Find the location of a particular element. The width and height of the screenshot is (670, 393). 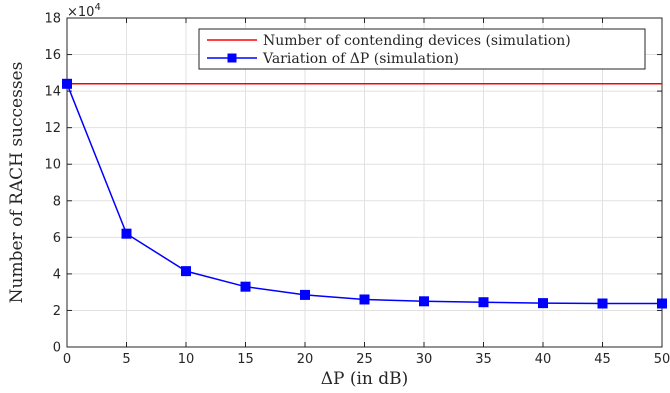

y-tick-label: 12 is located at coordinates (52, 128).